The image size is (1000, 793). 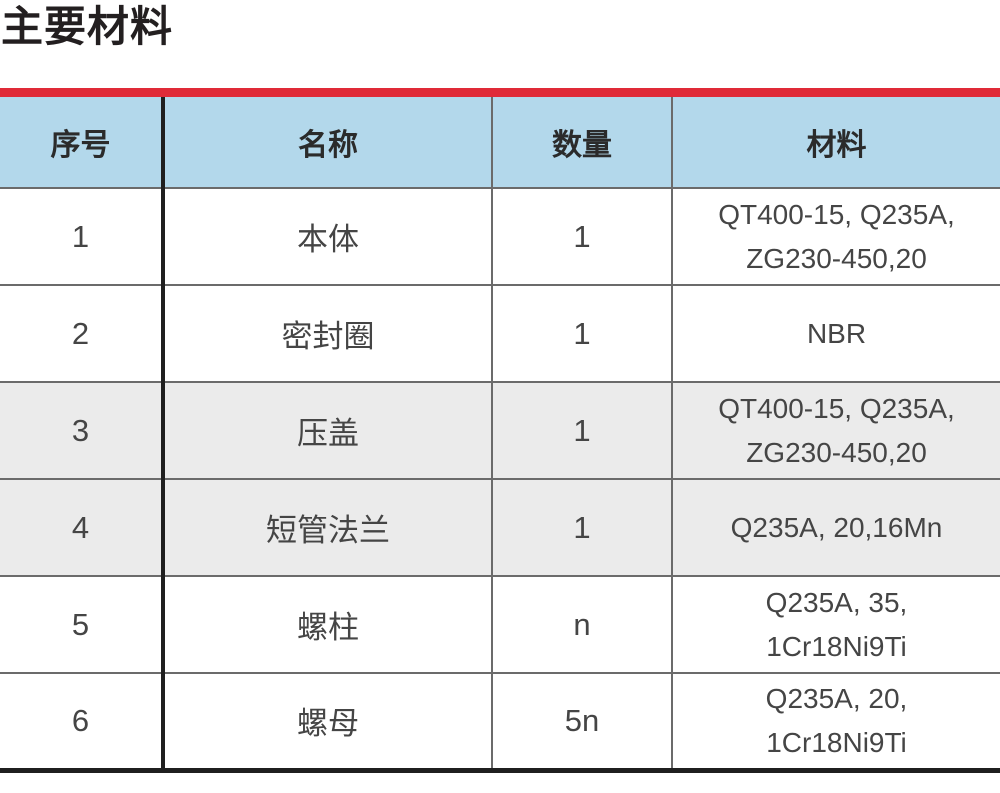 I want to click on table-row: 2 密封圈 1 NBR, so click(x=500, y=333).